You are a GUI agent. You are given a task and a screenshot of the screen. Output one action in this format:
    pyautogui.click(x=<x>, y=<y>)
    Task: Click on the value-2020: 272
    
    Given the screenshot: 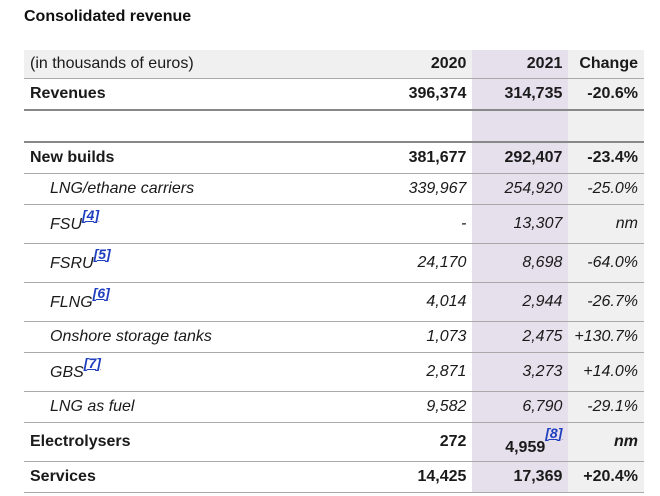 What is the action you would take?
    pyautogui.click(x=413, y=442)
    